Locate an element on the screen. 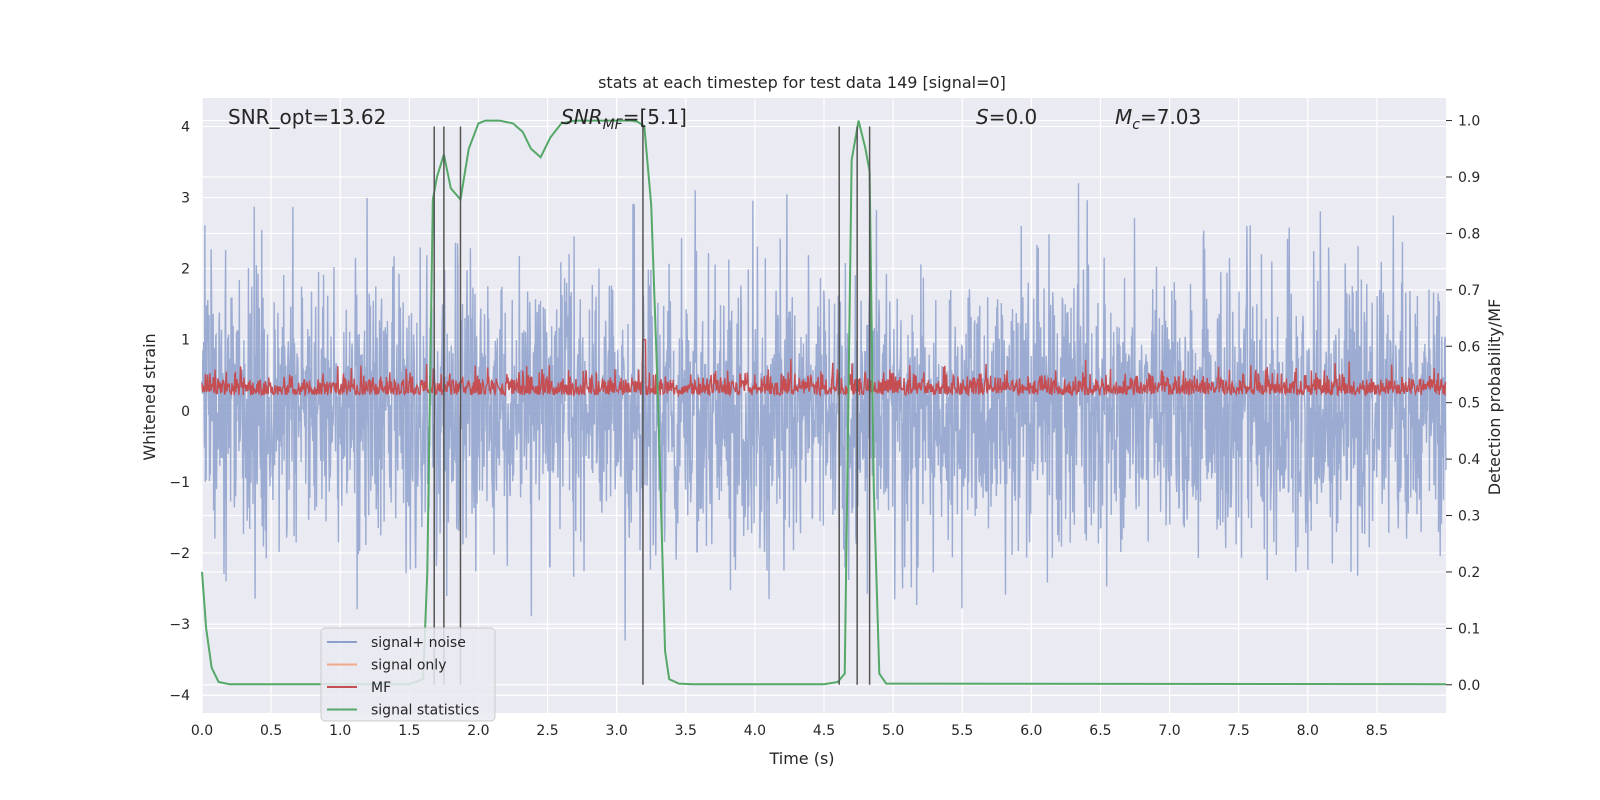 The width and height of the screenshot is (1600, 800). annotation-snr-mf: SNRMF=[5.1] is located at coordinates (624, 119).